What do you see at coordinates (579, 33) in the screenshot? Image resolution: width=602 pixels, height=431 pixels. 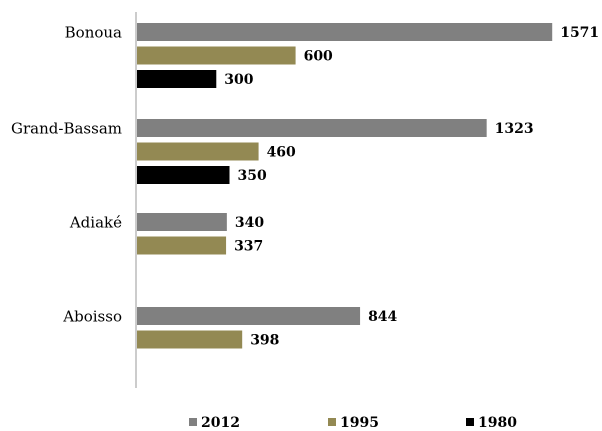 I see `data-label: 1571` at bounding box center [579, 33].